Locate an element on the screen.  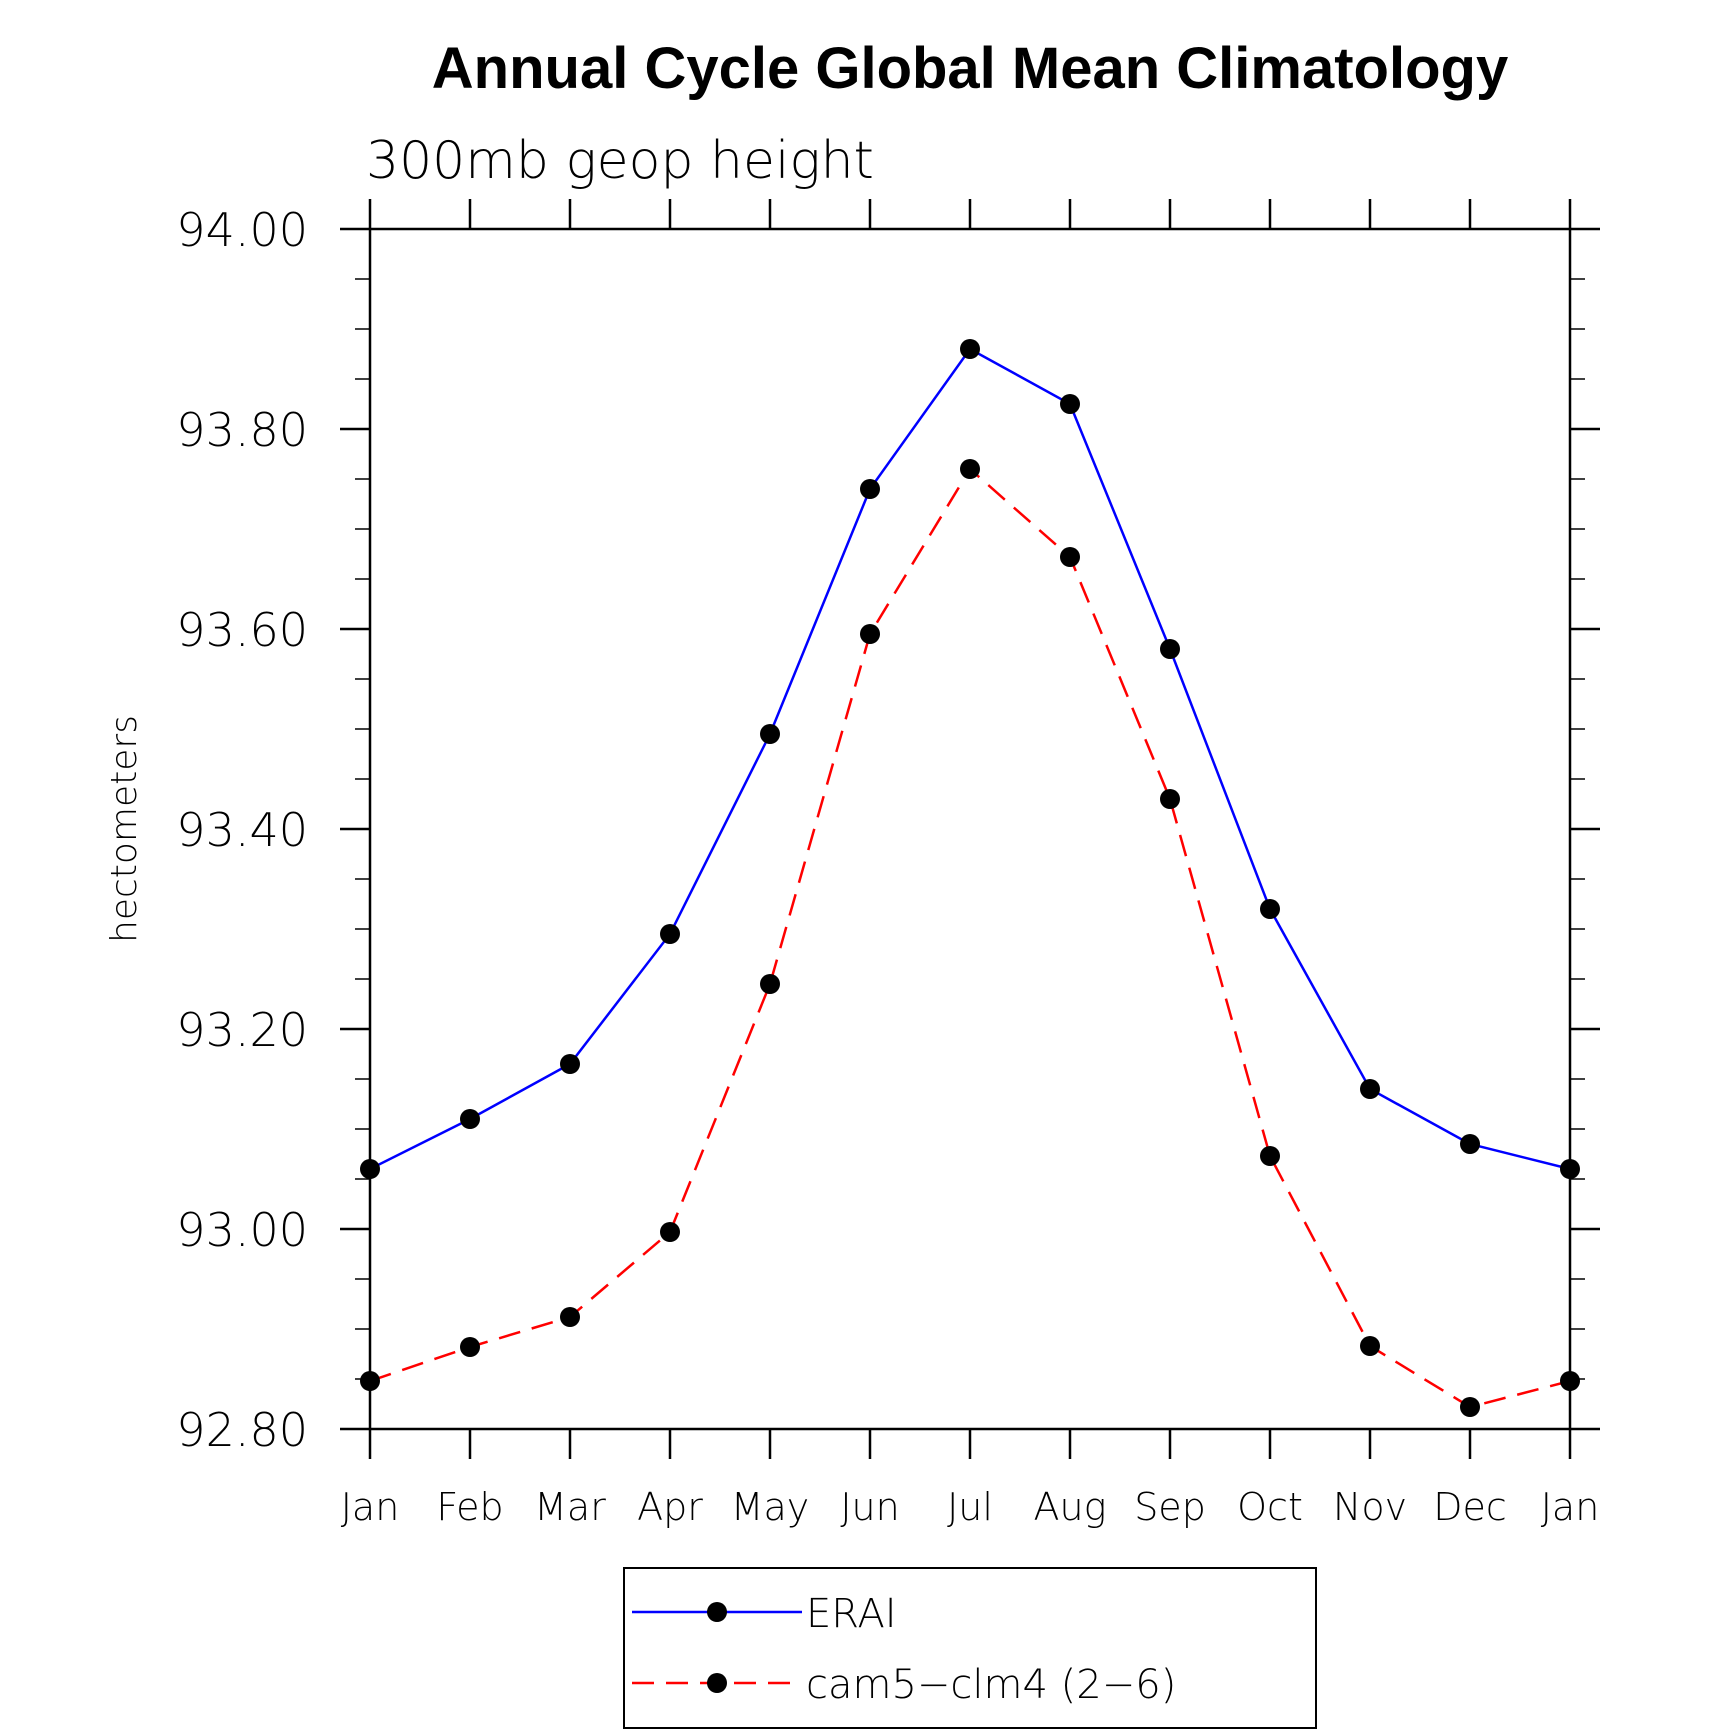
legend-marker-erai is located at coordinates (717, 1612).